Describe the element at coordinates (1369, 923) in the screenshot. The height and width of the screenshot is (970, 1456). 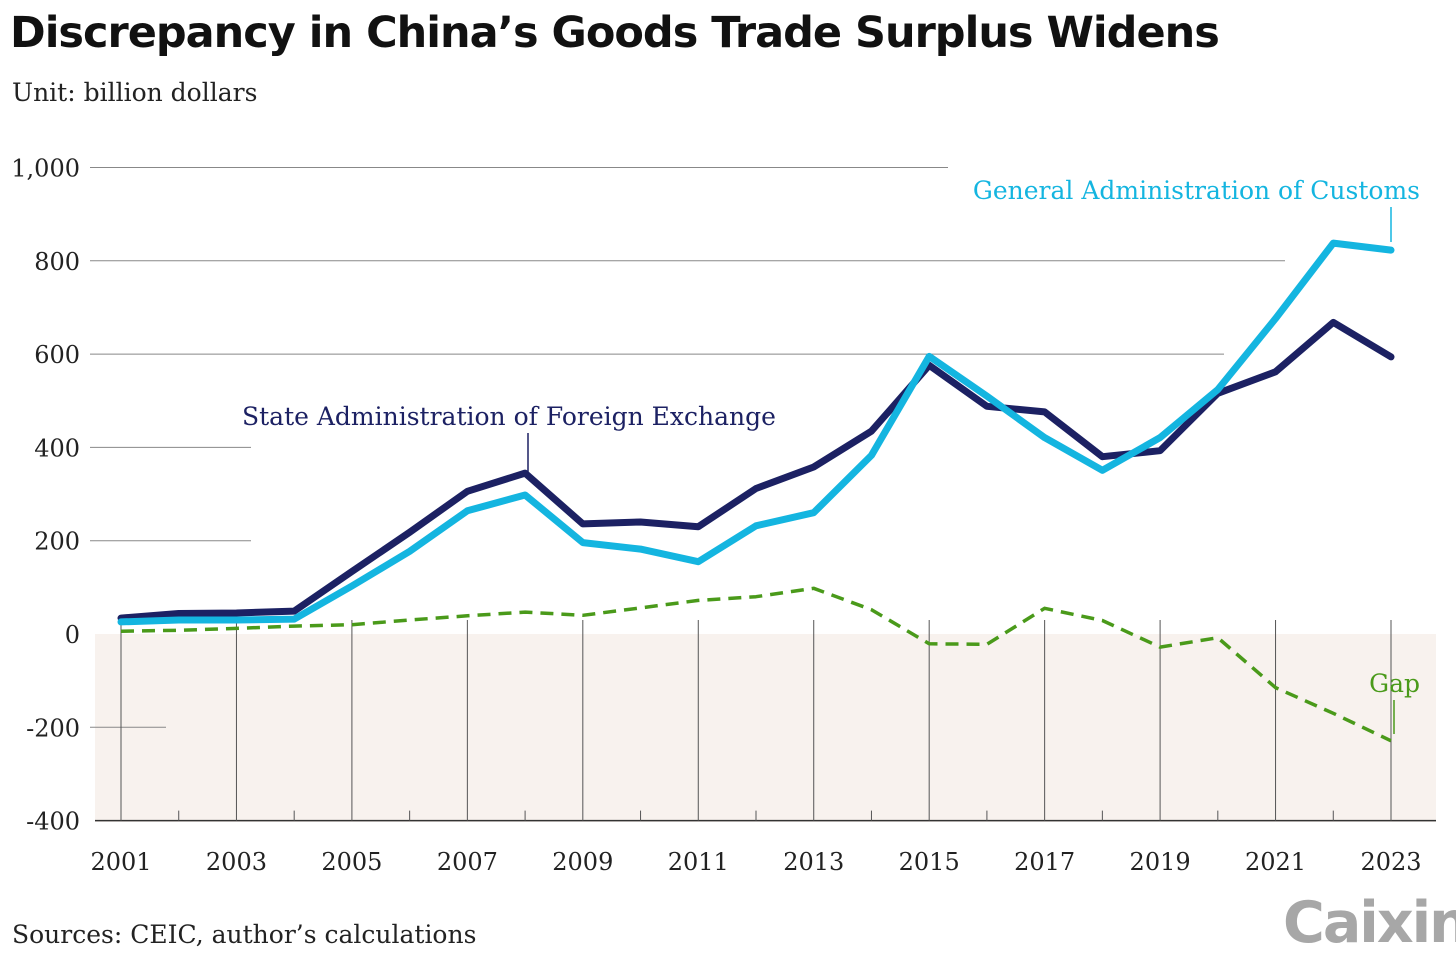
I see `caixin-logo: Caixin` at that location.